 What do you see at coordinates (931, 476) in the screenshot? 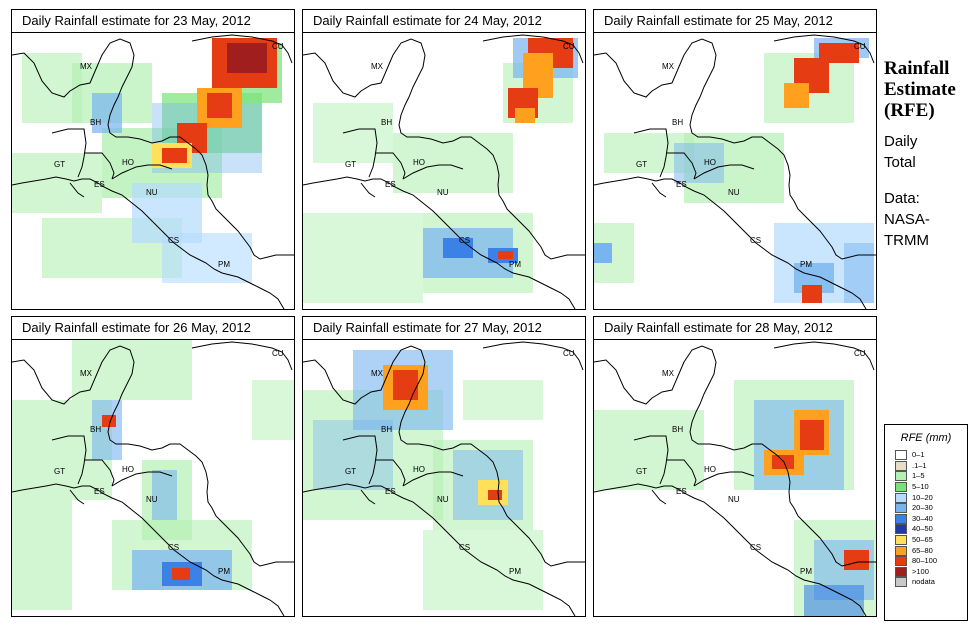
I see `legend-row: 1–5` at bounding box center [931, 476].